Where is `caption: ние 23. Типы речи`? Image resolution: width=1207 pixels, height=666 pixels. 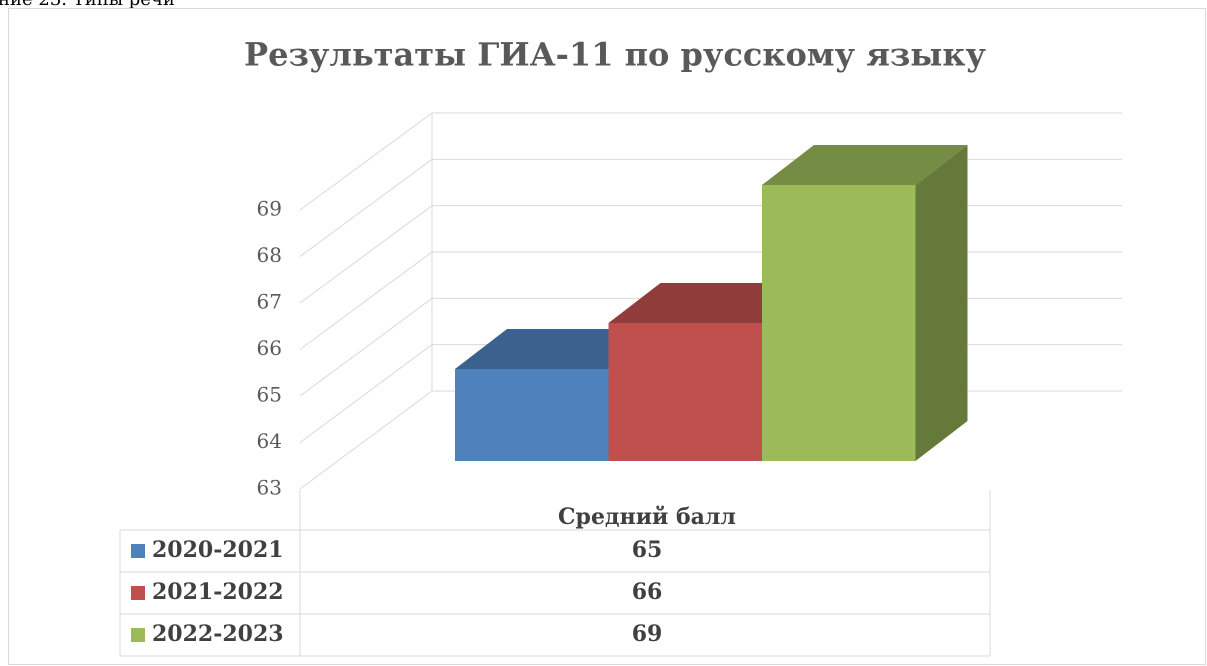
caption: ние 23. Типы речи is located at coordinates (87, 5).